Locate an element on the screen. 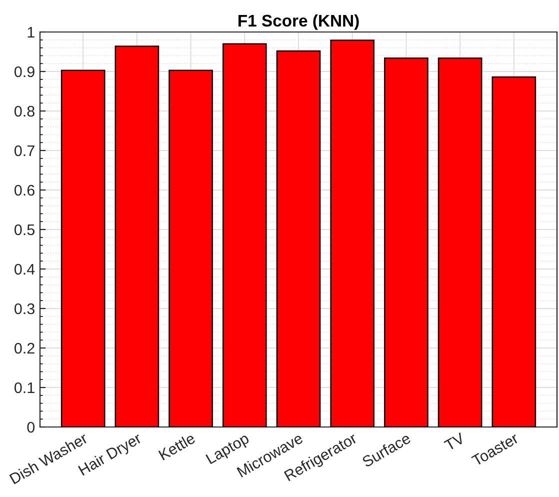 Image resolution: width=559 pixels, height=497 pixels. y-tick-label: 0.3 is located at coordinates (24, 308).